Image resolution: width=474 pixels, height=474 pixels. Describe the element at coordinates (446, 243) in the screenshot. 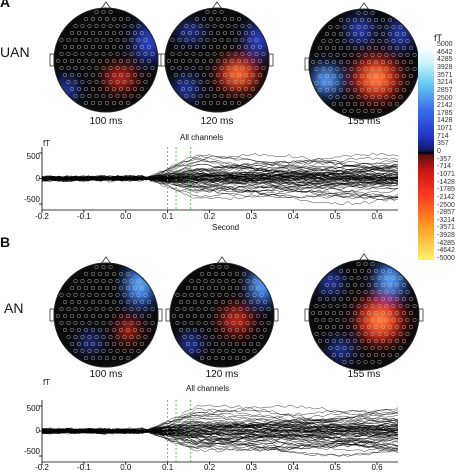

I see `colorbar-tick-label: -4285` at that location.